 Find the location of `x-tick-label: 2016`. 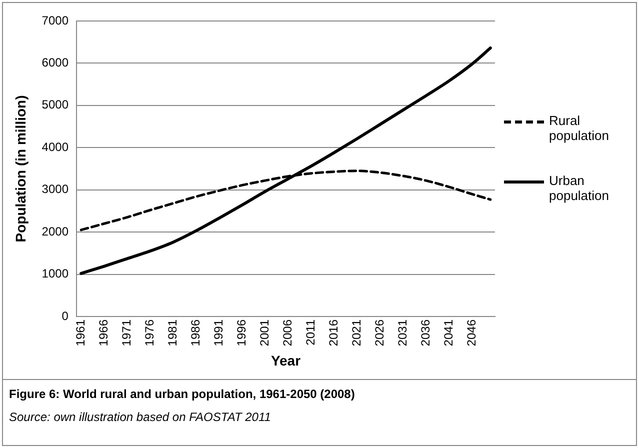

x-tick-label: 2016 is located at coordinates (333, 332).